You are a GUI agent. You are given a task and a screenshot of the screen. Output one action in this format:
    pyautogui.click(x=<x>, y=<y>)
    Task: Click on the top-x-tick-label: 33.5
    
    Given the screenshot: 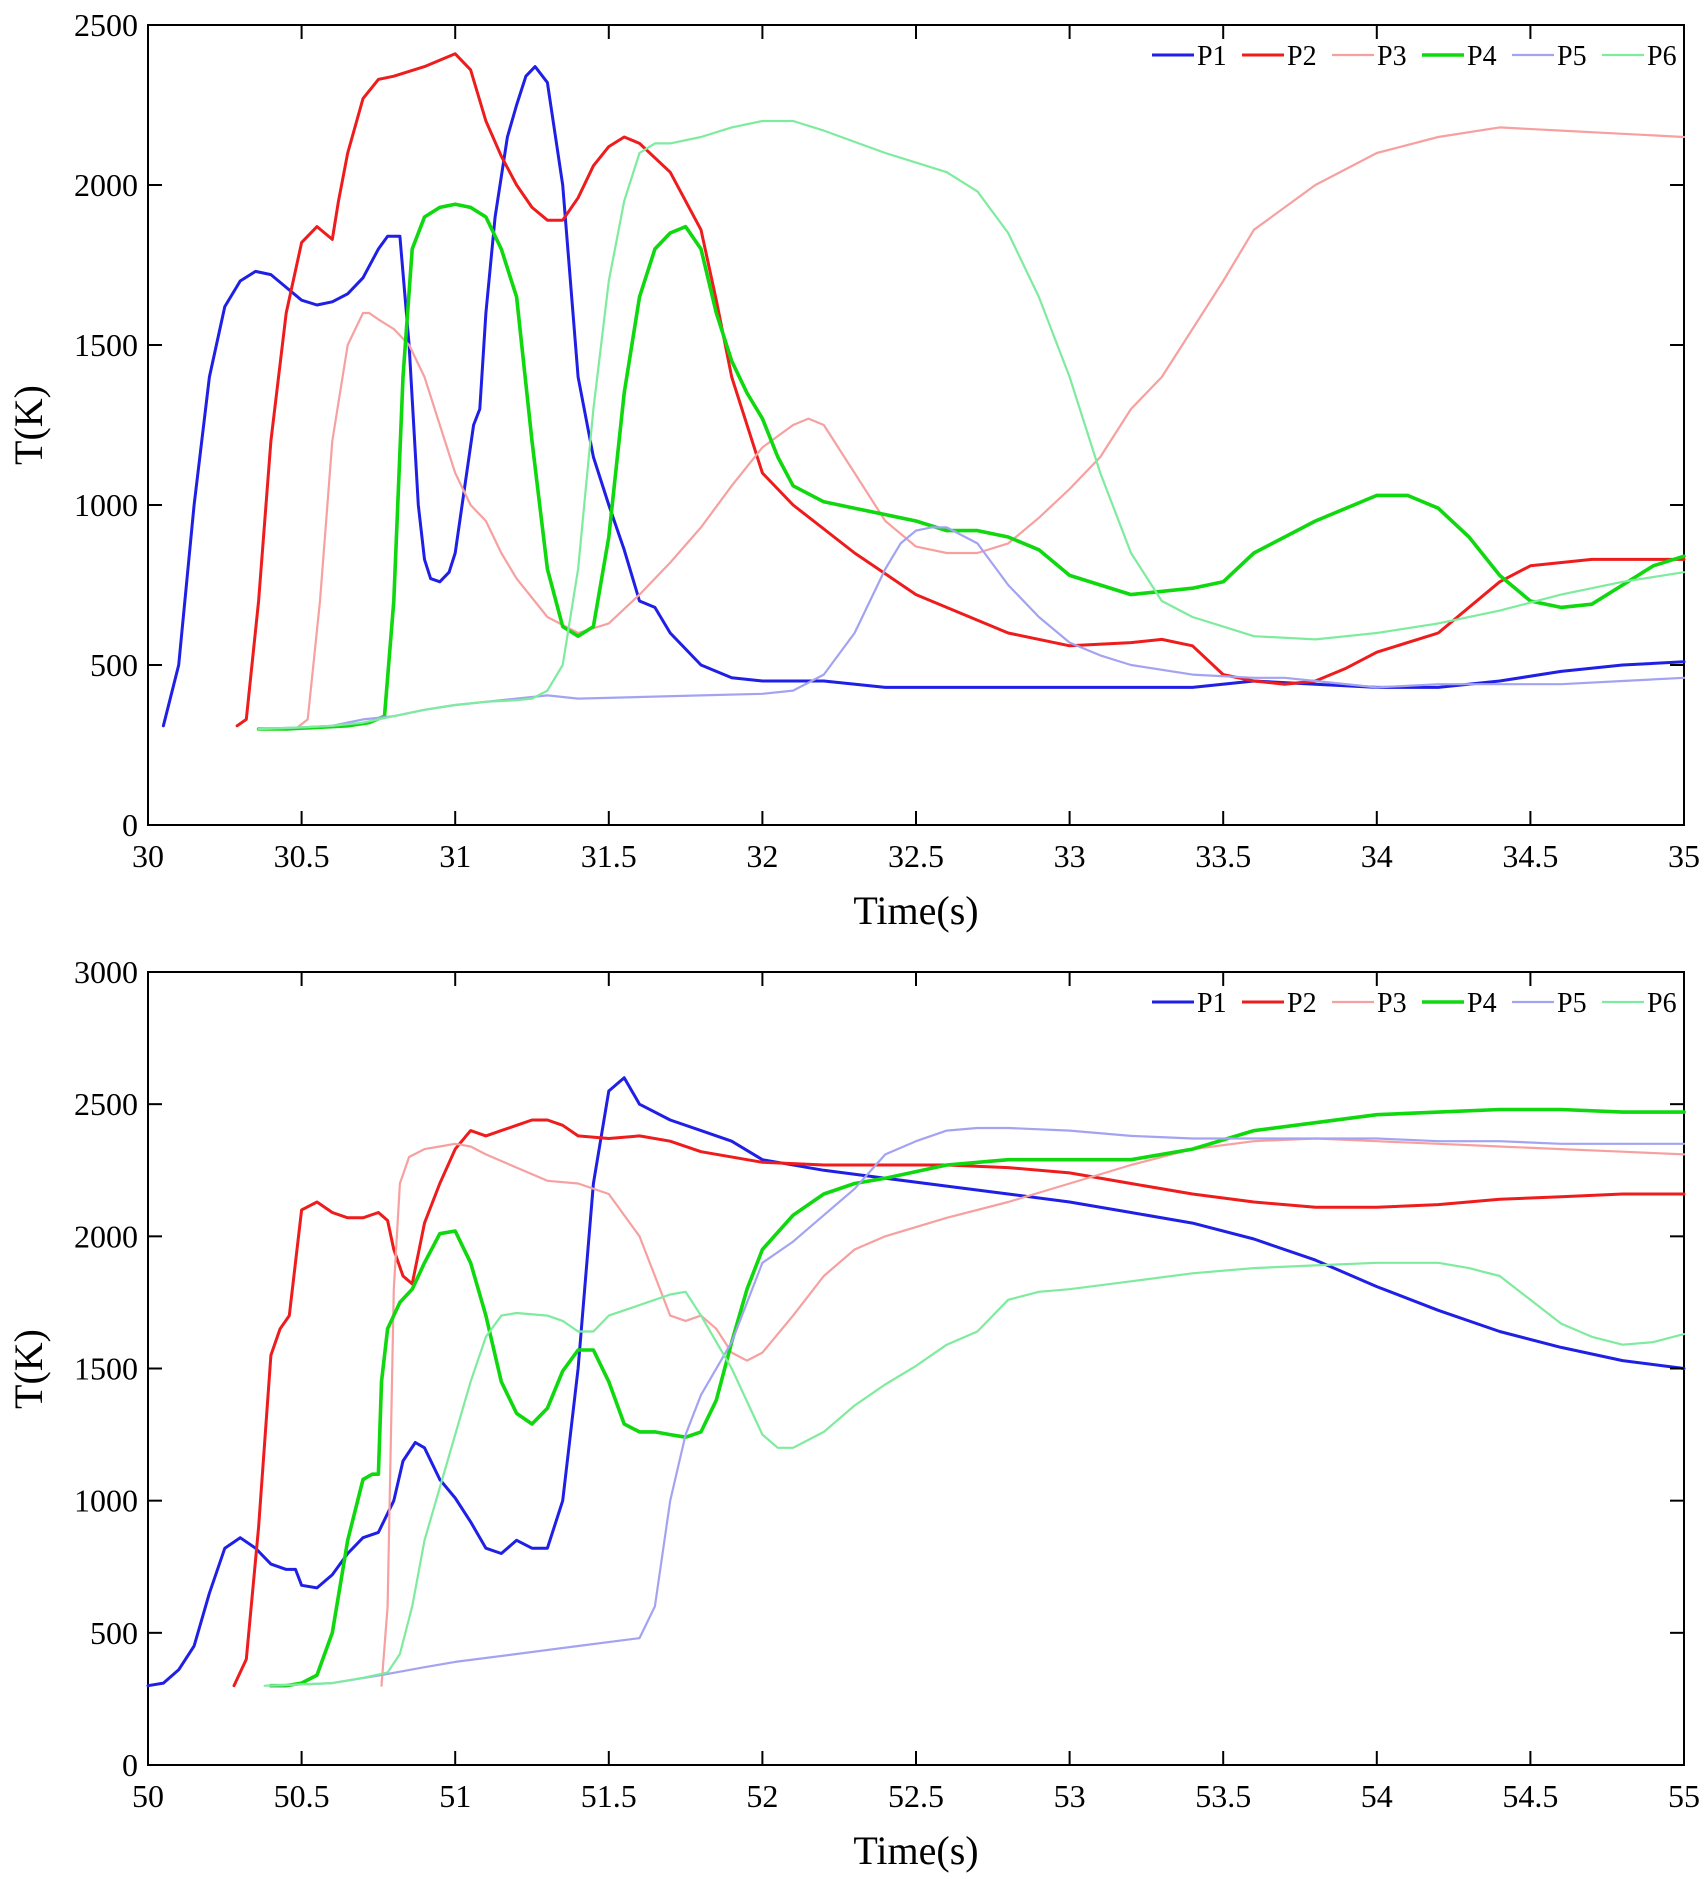 What is the action you would take?
    pyautogui.click(x=1223, y=856)
    